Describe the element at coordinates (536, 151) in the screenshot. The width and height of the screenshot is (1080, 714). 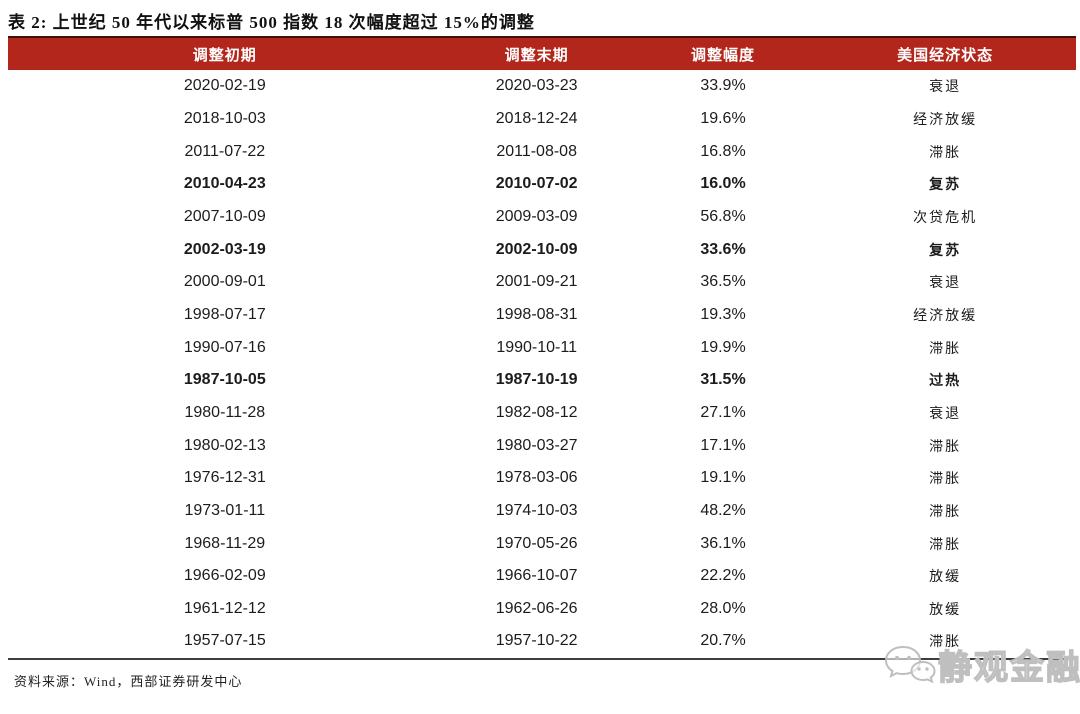
I see `cell-end: 2011-08-08` at that location.